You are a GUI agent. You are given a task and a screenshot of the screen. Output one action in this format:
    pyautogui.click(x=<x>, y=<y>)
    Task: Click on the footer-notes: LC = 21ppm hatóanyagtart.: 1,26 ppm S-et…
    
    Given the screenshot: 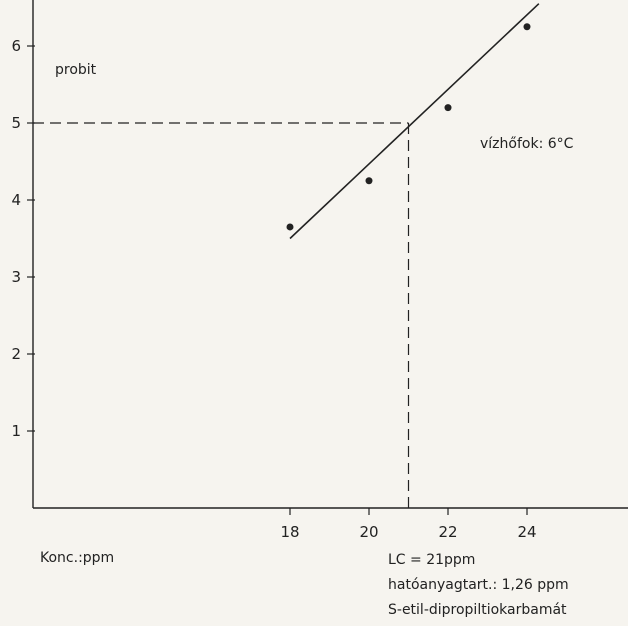 What is the action you would take?
    pyautogui.click(x=478, y=585)
    